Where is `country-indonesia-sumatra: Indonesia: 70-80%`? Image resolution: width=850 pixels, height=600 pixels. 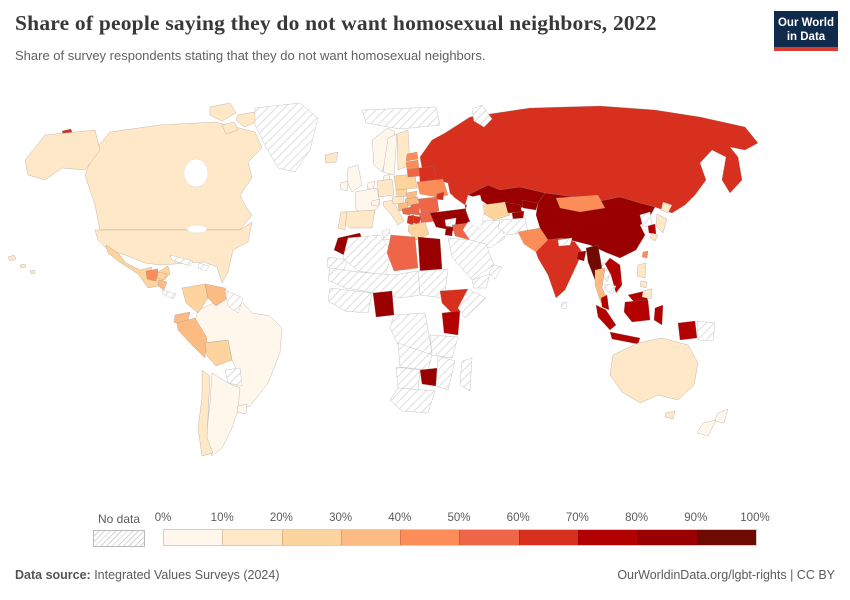
country-indonesia-sumatra: Indonesia: 70-80% is located at coordinates (606, 317).